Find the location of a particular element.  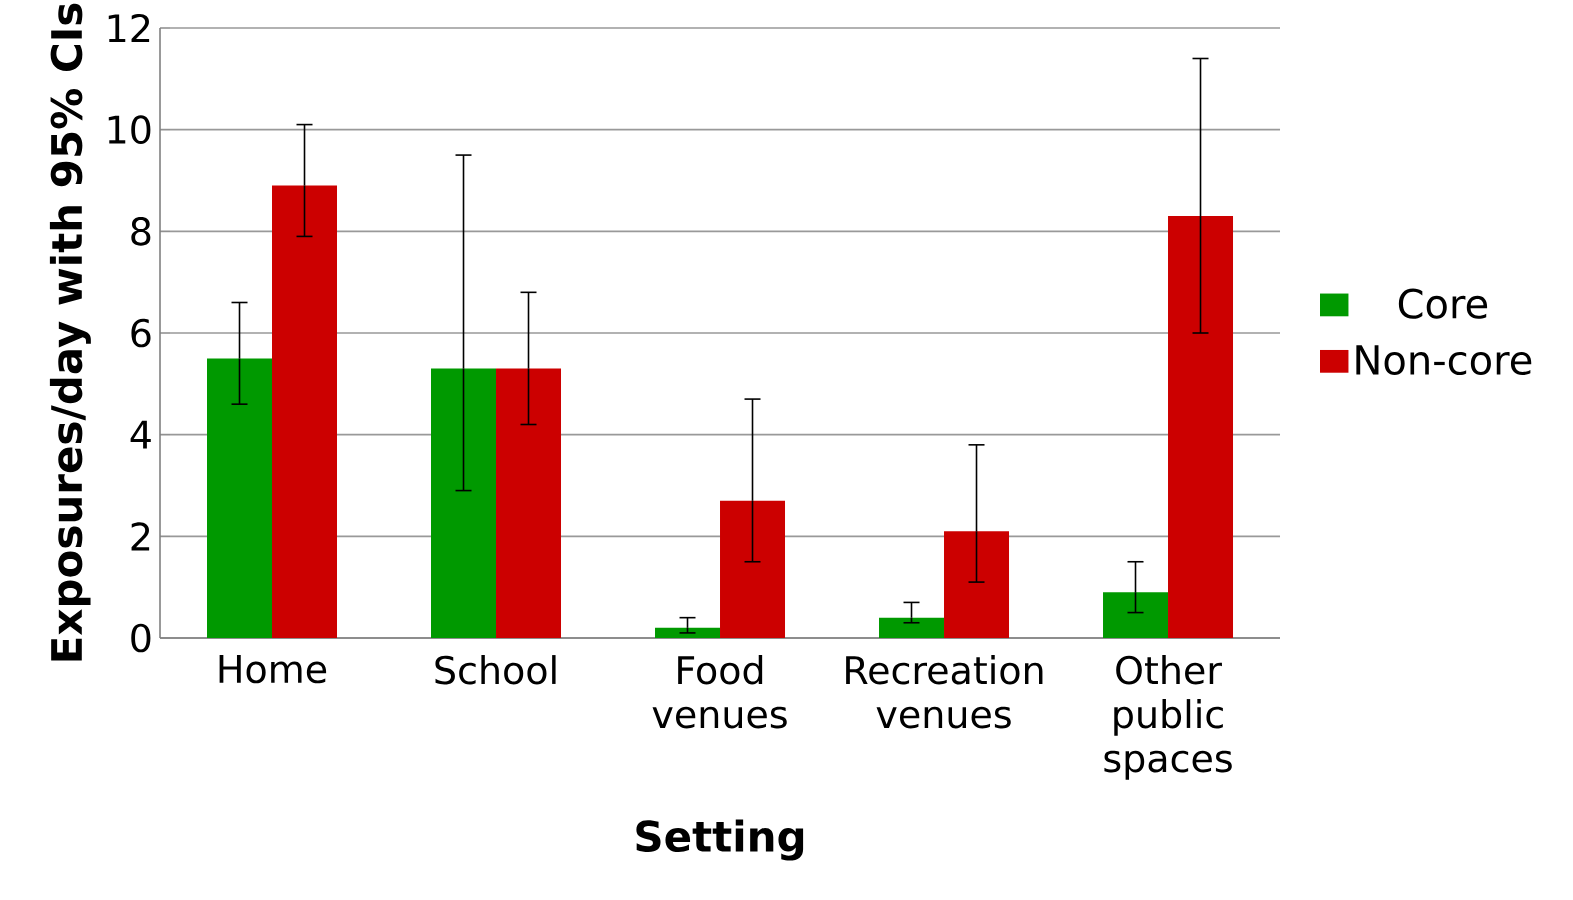

y-tick-label: 12 is located at coordinates (129, 28).